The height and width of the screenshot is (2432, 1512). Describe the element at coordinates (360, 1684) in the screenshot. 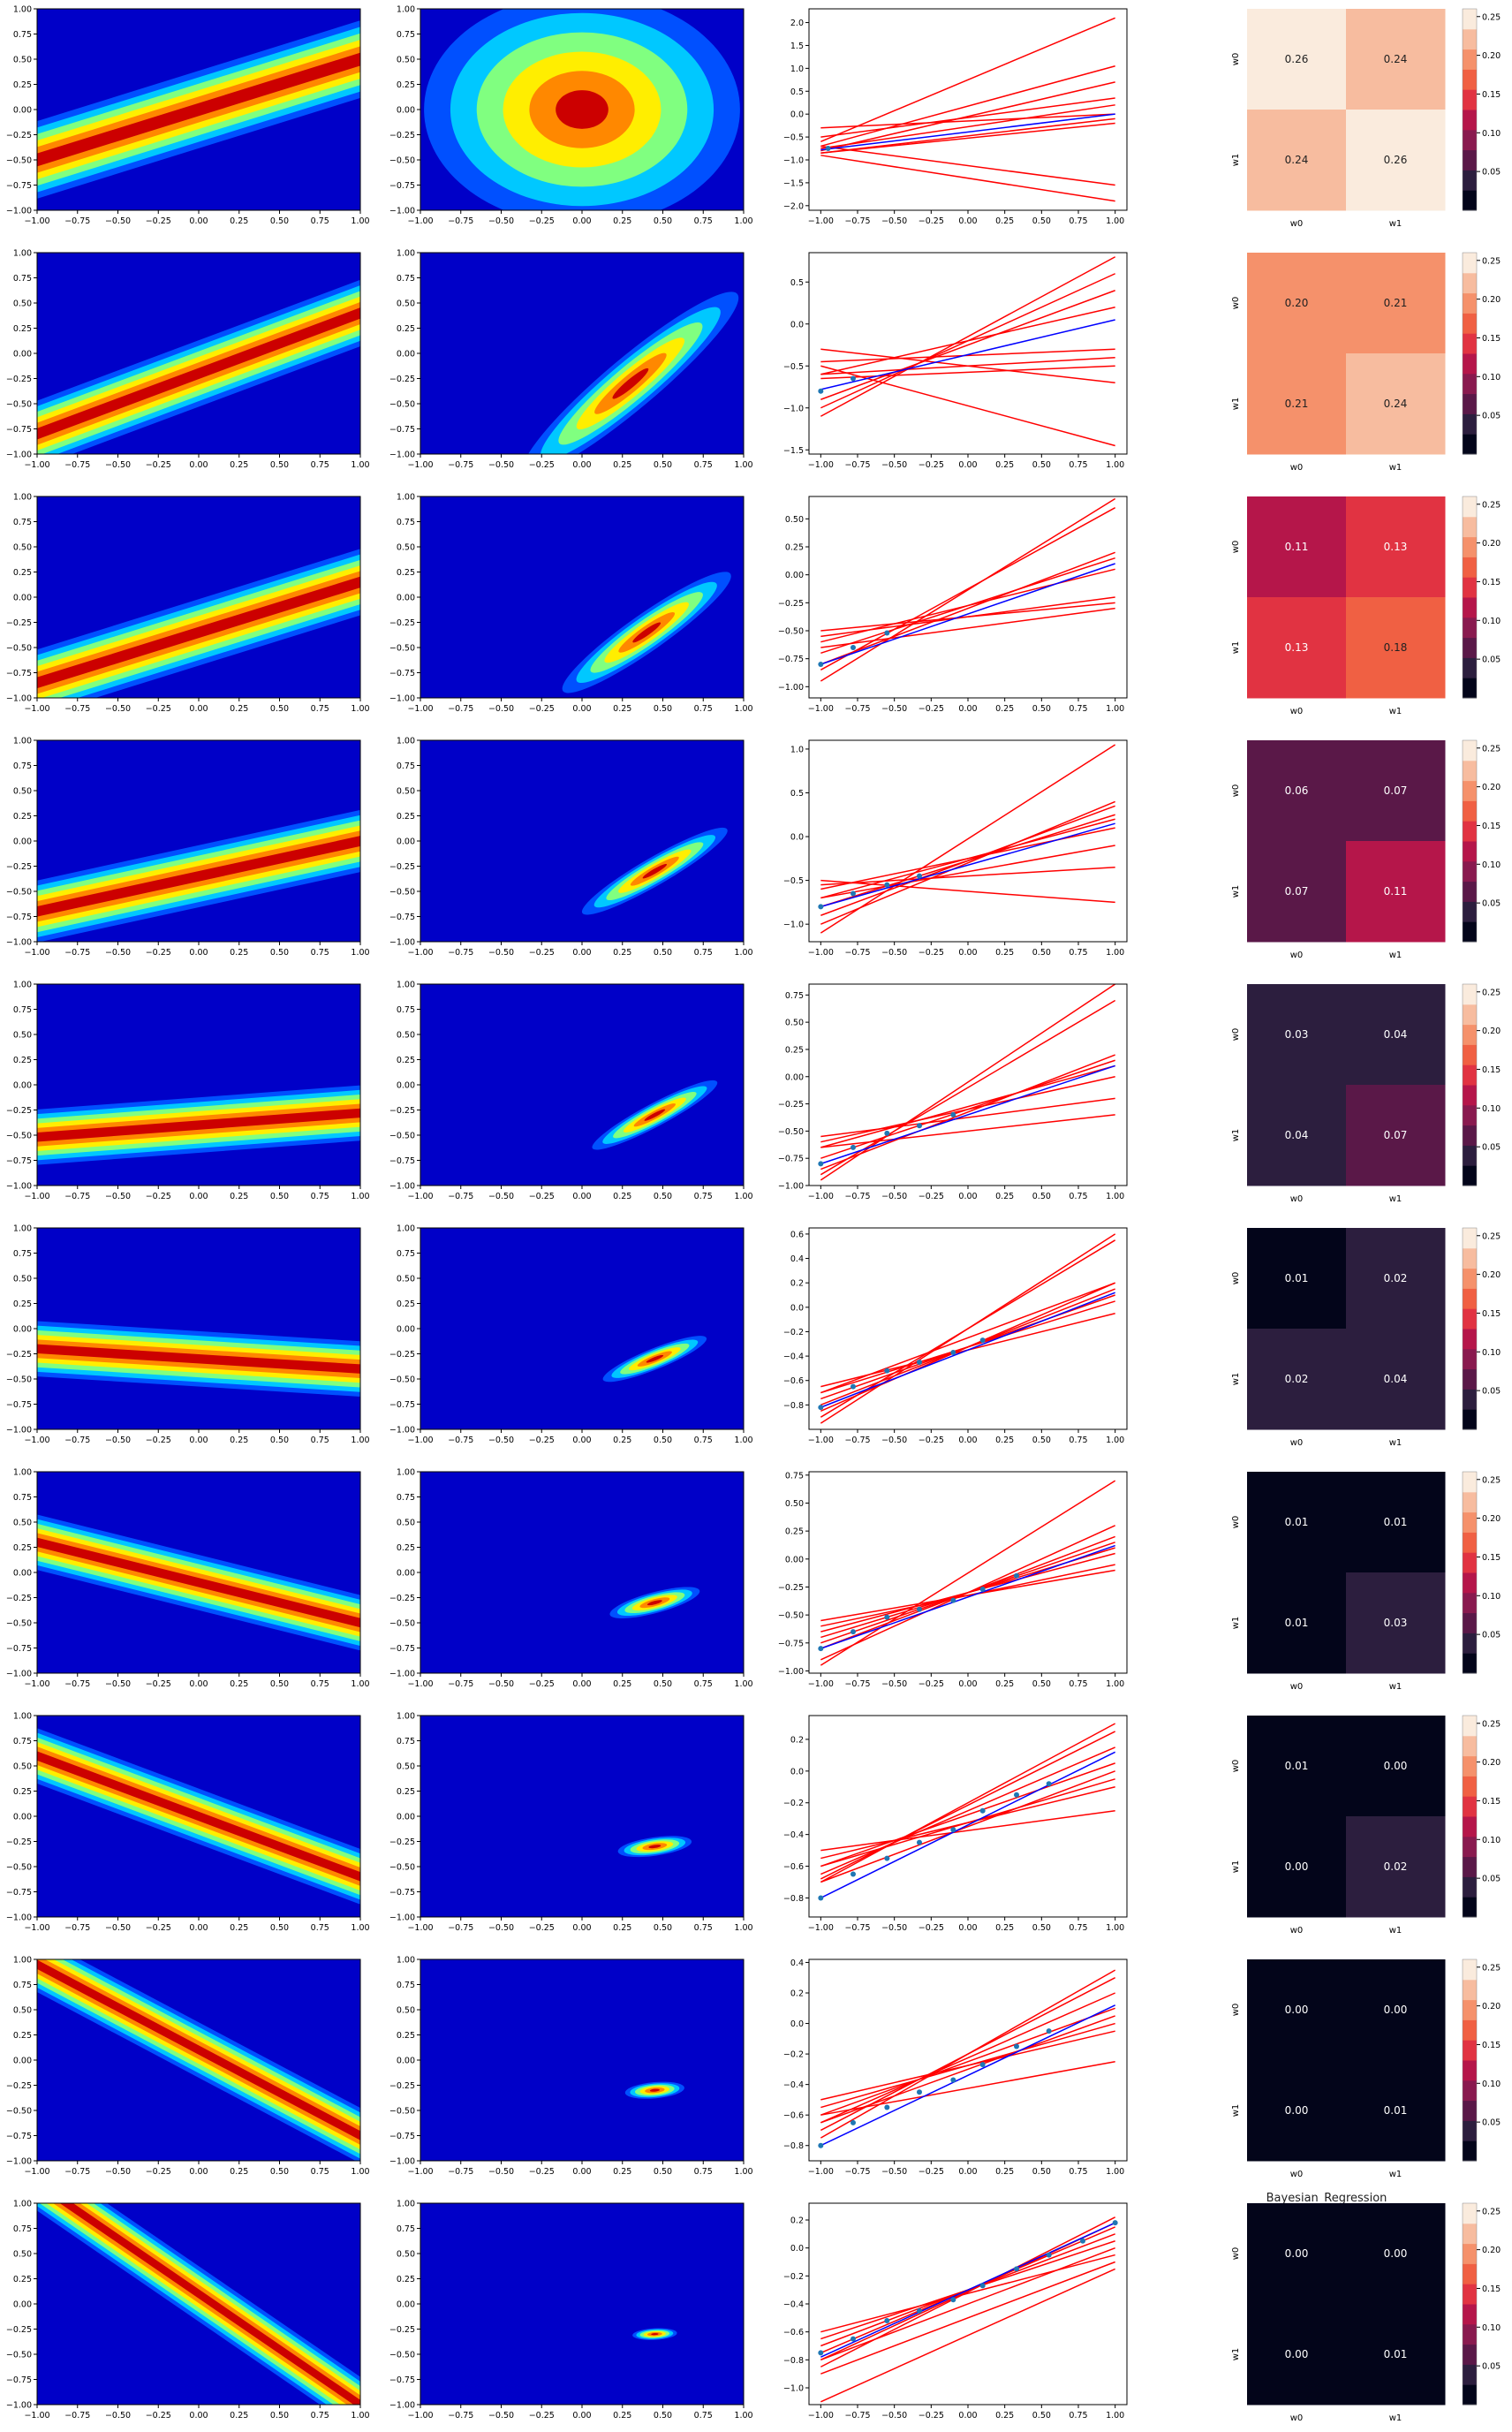

I see `likelihood-xtick-label: 1.00` at that location.